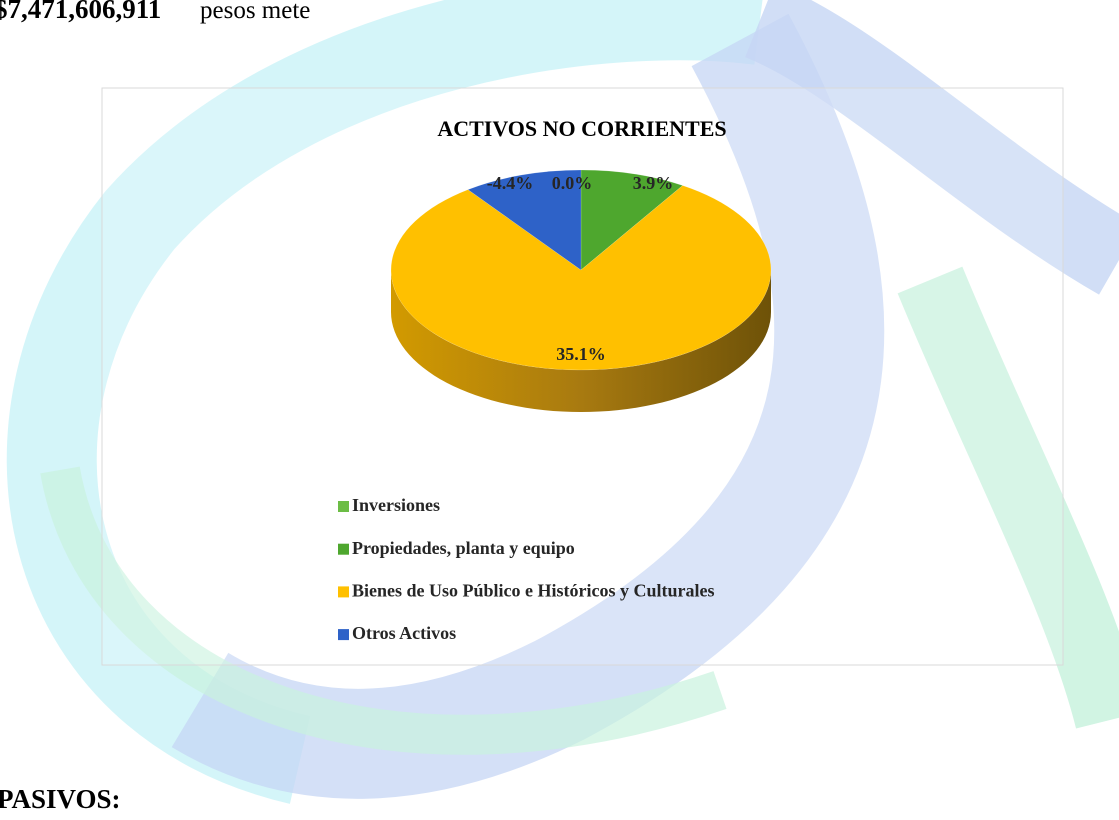 This screenshot has width=1119, height=820. I want to click on pie: 0.0% 3.9% 35.1% -4.4%, so click(581, 290).